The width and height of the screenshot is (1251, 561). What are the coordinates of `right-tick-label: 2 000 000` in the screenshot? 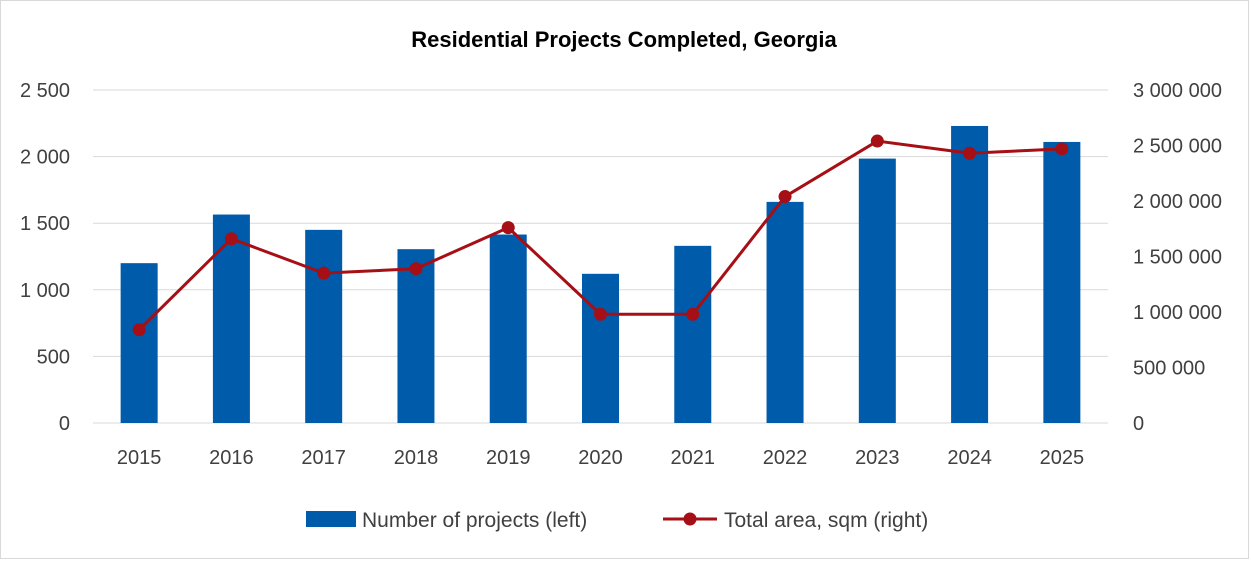 It's located at (1177, 202).